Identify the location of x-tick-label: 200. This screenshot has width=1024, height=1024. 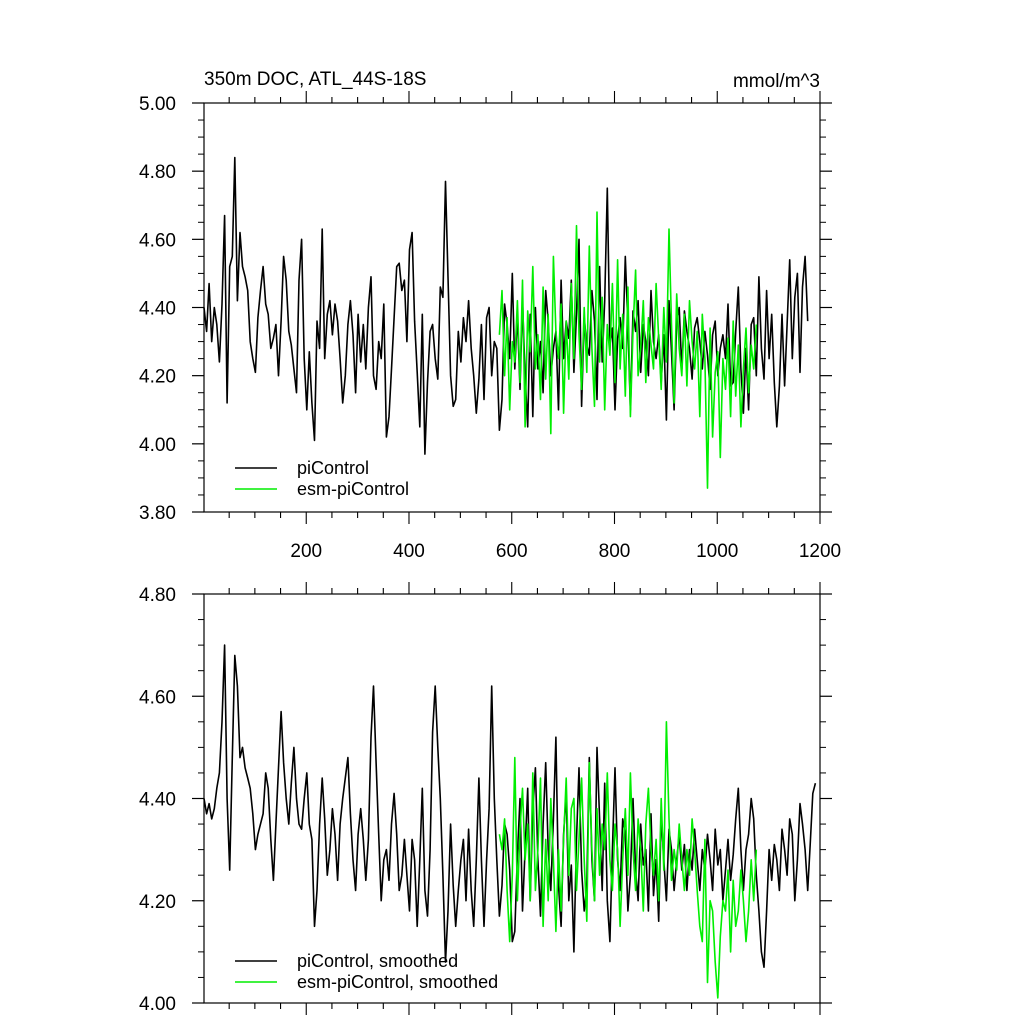
(306, 551).